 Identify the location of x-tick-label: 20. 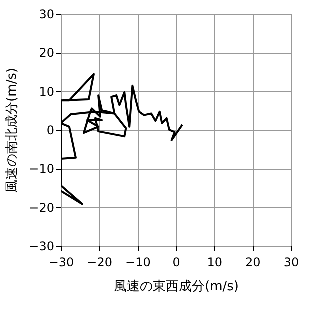
(253, 263).